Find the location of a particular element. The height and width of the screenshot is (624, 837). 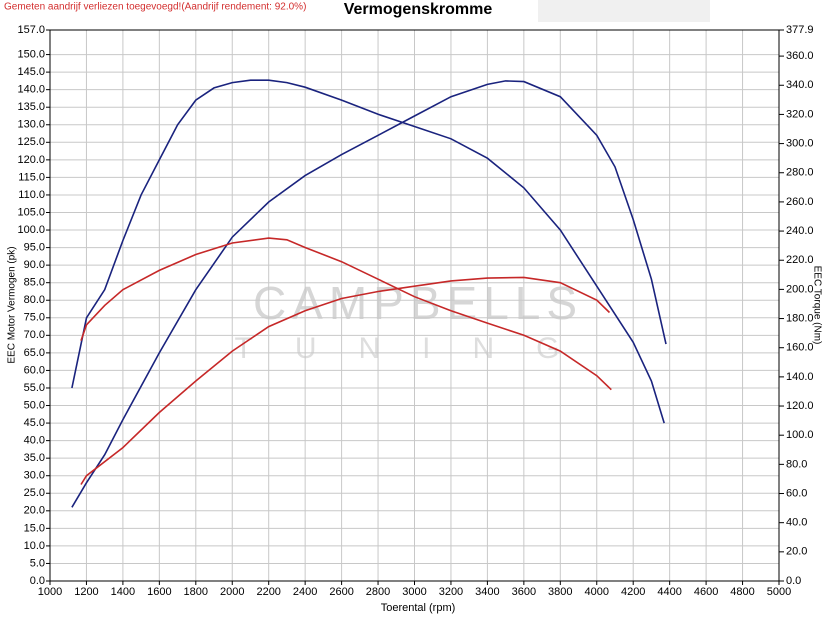

x-tick-label: 4600 is located at coordinates (706, 592).